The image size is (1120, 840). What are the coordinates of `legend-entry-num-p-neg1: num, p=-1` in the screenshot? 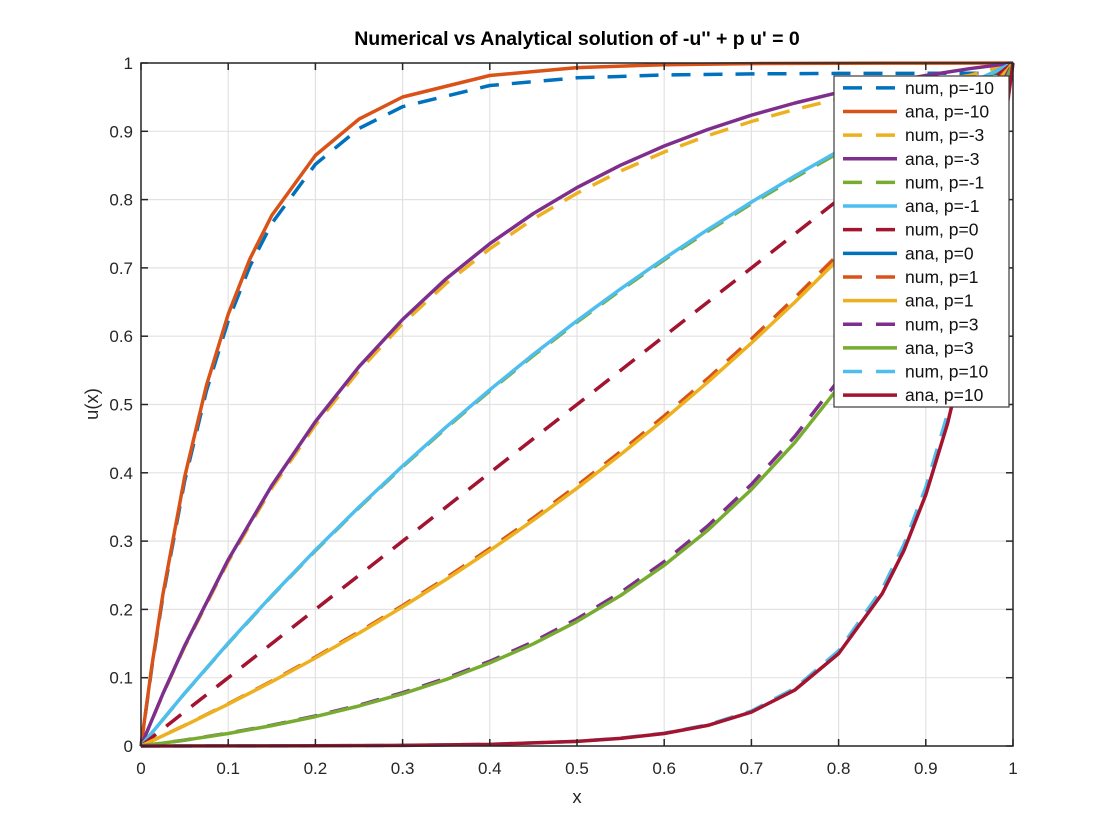 It's located at (913, 182).